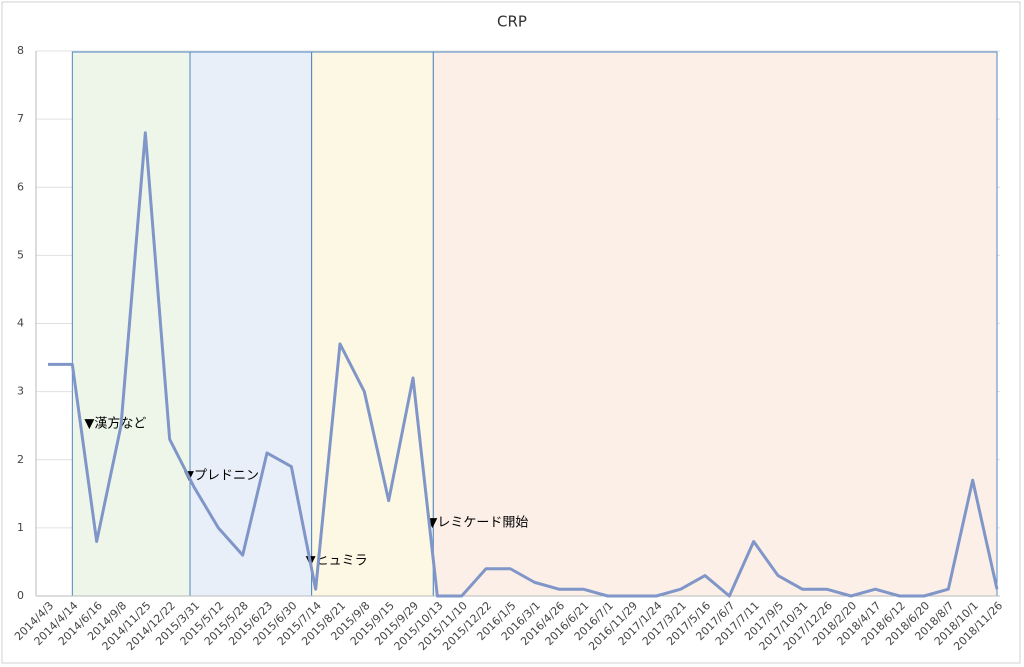 The height and width of the screenshot is (667, 1024). Describe the element at coordinates (20, 254) in the screenshot. I see `y-tick-label: 5` at that location.